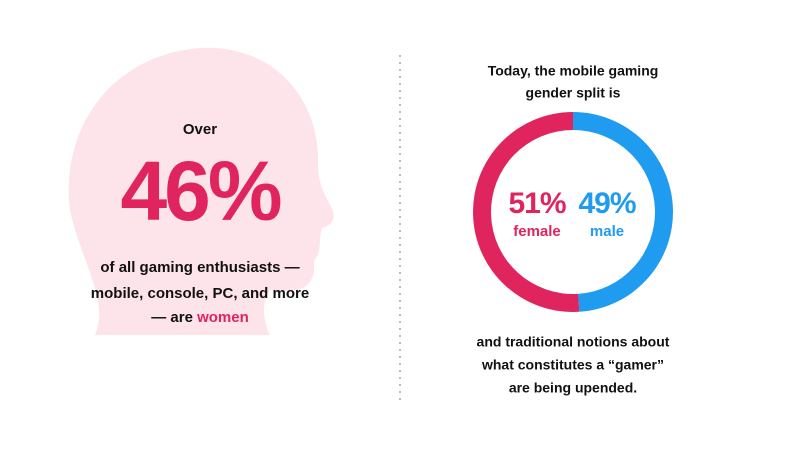 This screenshot has height=453, width=800. Describe the element at coordinates (200, 129) in the screenshot. I see `lead-text: Over` at that location.